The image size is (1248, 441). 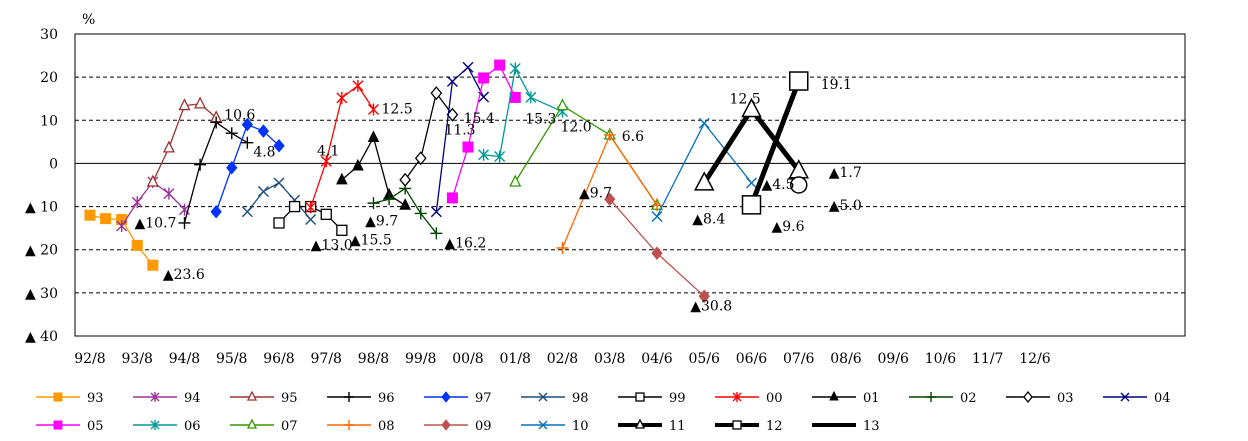 What do you see at coordinates (987, 359) in the screenshot?
I see `x-tick-label: 11/7` at bounding box center [987, 359].